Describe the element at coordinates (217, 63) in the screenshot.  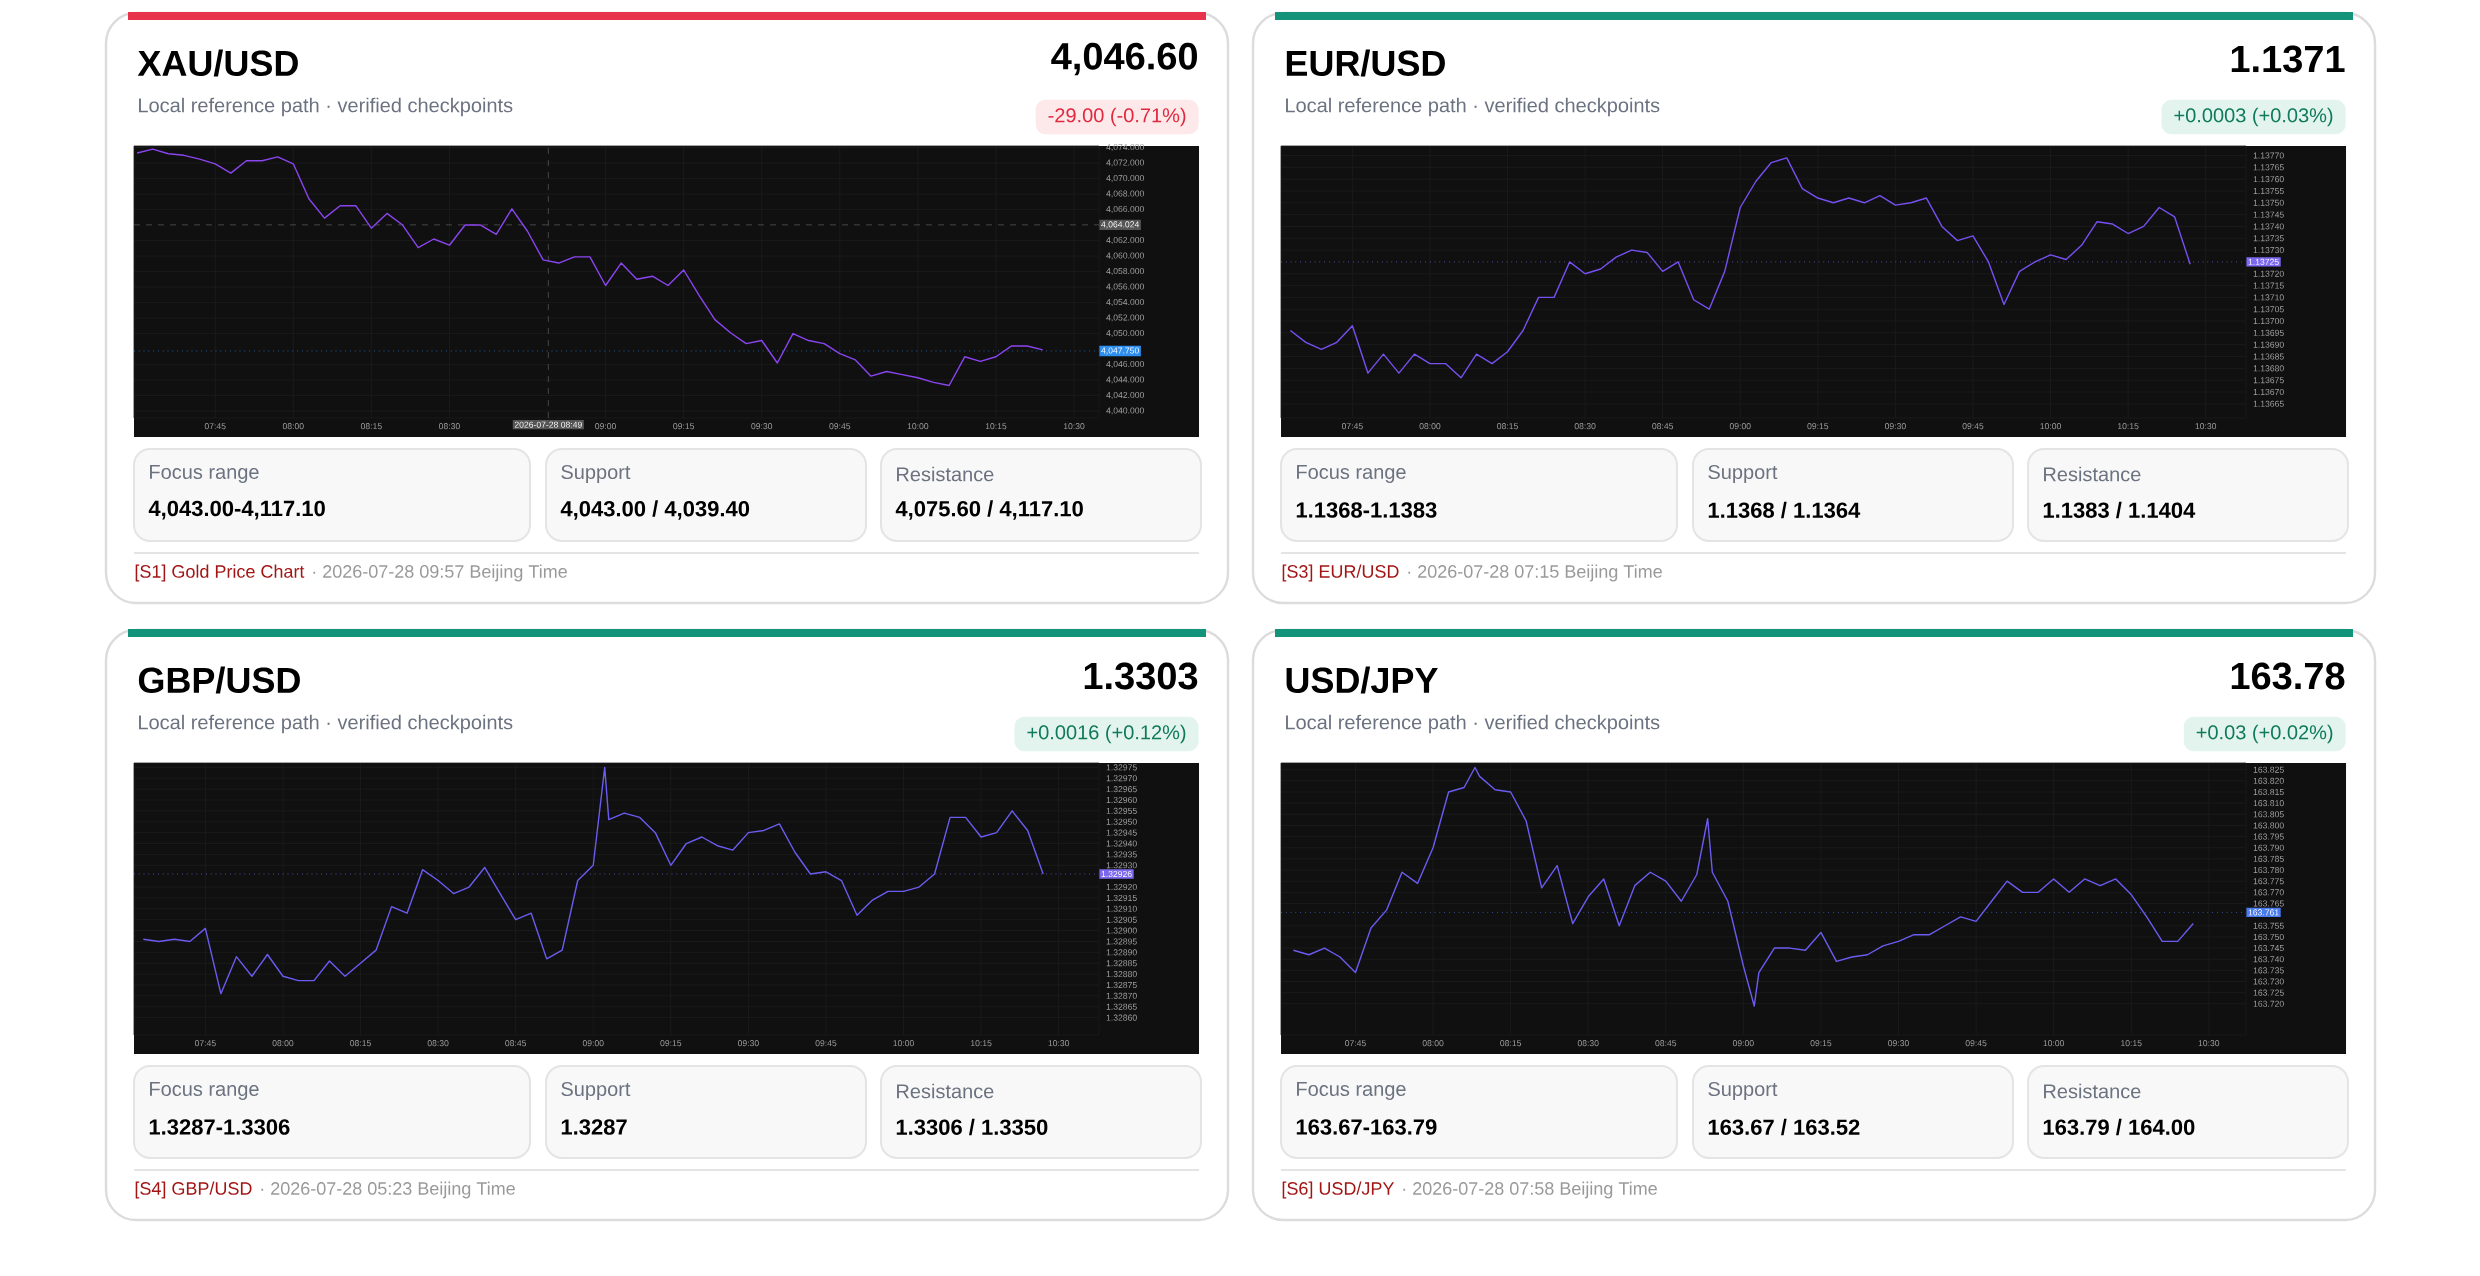
I see `chart-title: XAU/USD` at that location.